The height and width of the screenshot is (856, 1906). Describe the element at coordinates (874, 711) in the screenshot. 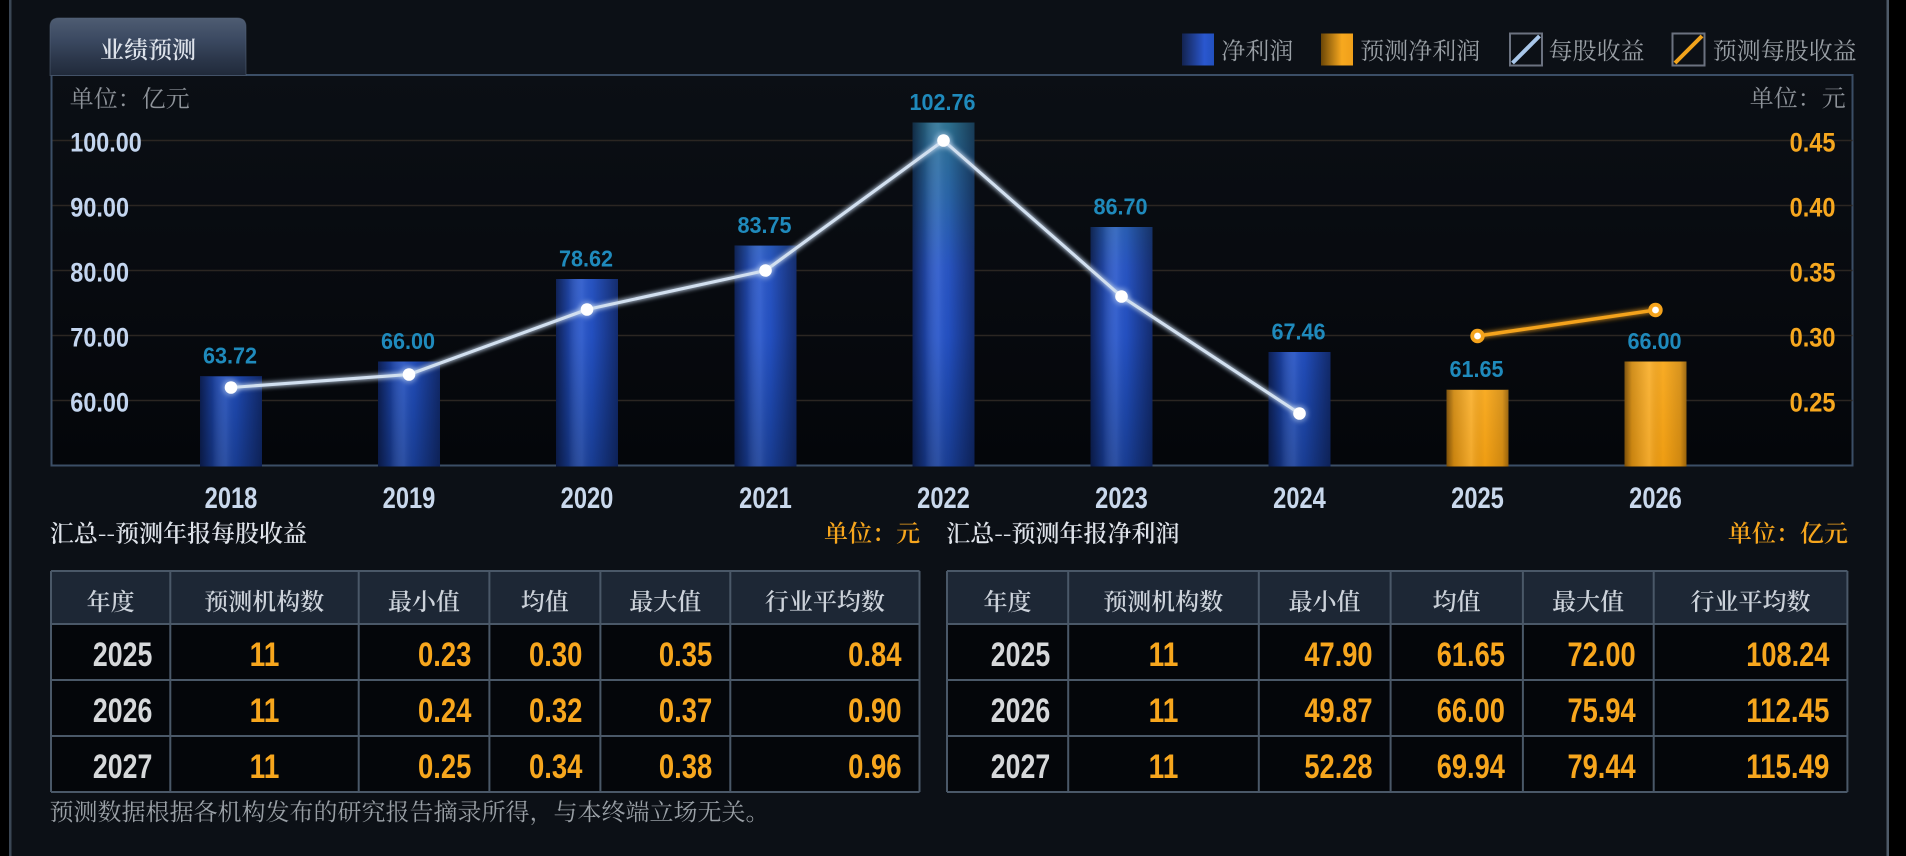

I see `svg-text: 0.90` at that location.